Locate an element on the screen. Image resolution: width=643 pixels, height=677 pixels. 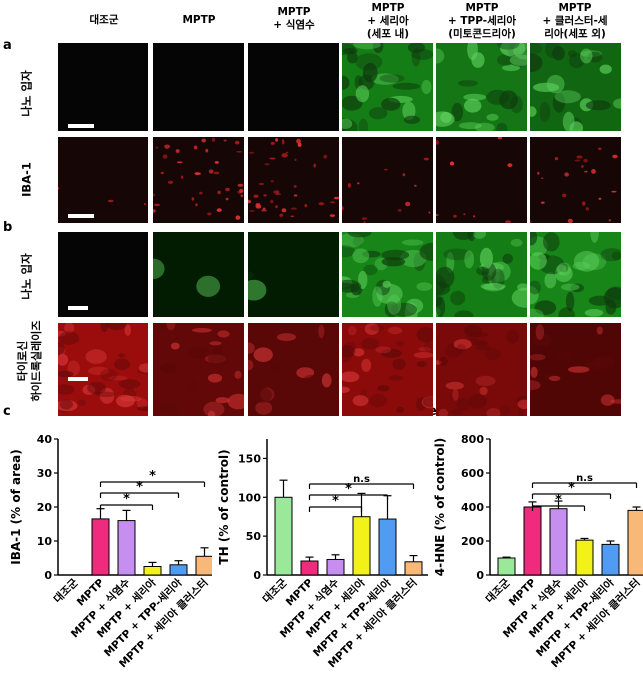
column-header-line: + 클러스터-세 is located at coordinates (575, 21).